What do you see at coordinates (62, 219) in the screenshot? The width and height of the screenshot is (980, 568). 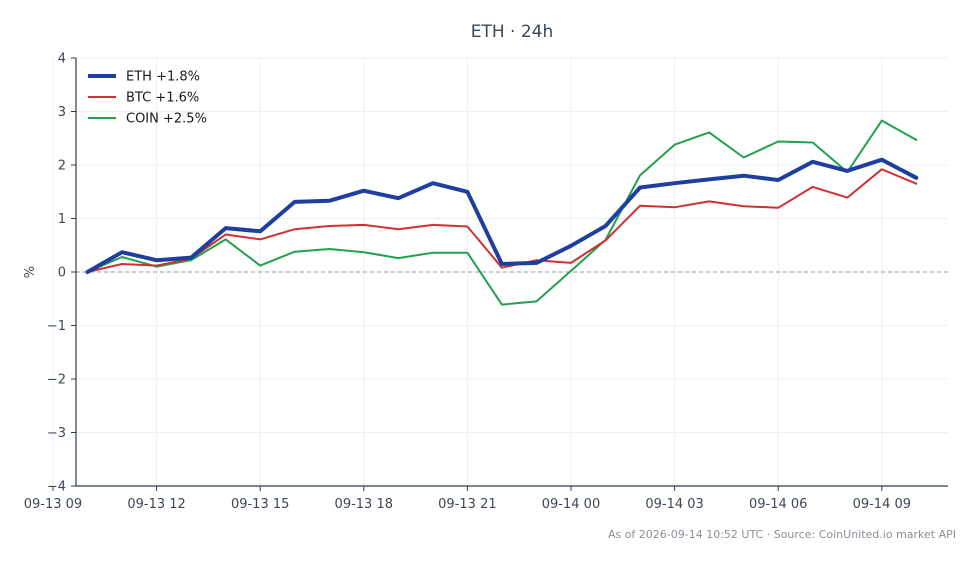 I see `y-tick-label: 1` at bounding box center [62, 219].